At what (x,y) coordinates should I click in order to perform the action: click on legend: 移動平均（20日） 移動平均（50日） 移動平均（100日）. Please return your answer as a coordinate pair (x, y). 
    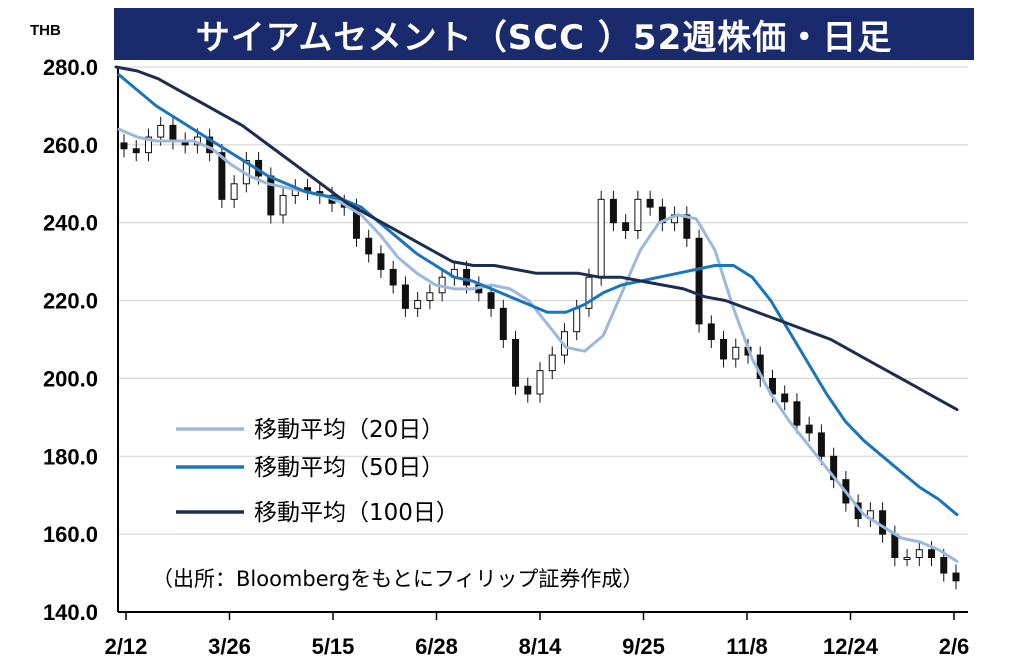
    Looking at the image, I should click on (317, 471).